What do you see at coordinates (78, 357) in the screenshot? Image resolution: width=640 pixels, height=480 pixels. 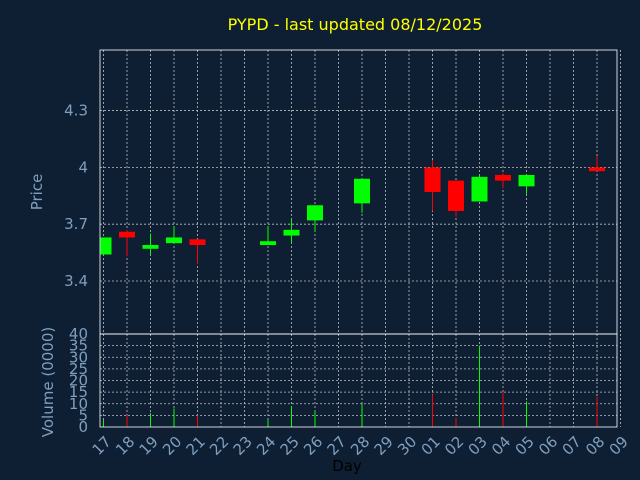 I see `volume-tick-label: 30` at bounding box center [78, 357].